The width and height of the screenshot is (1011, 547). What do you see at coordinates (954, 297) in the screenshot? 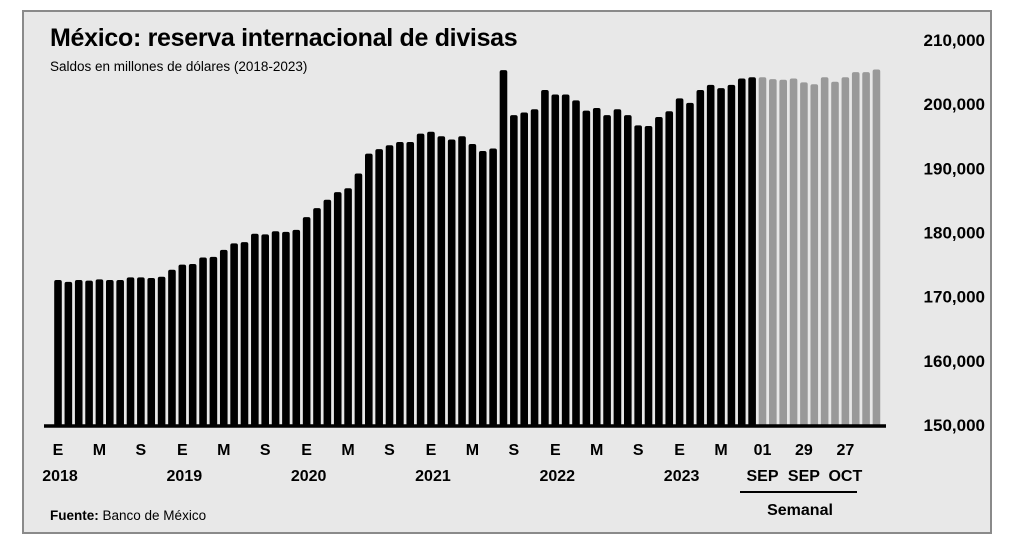
I see `y-tick-label: 170,000` at bounding box center [954, 297].